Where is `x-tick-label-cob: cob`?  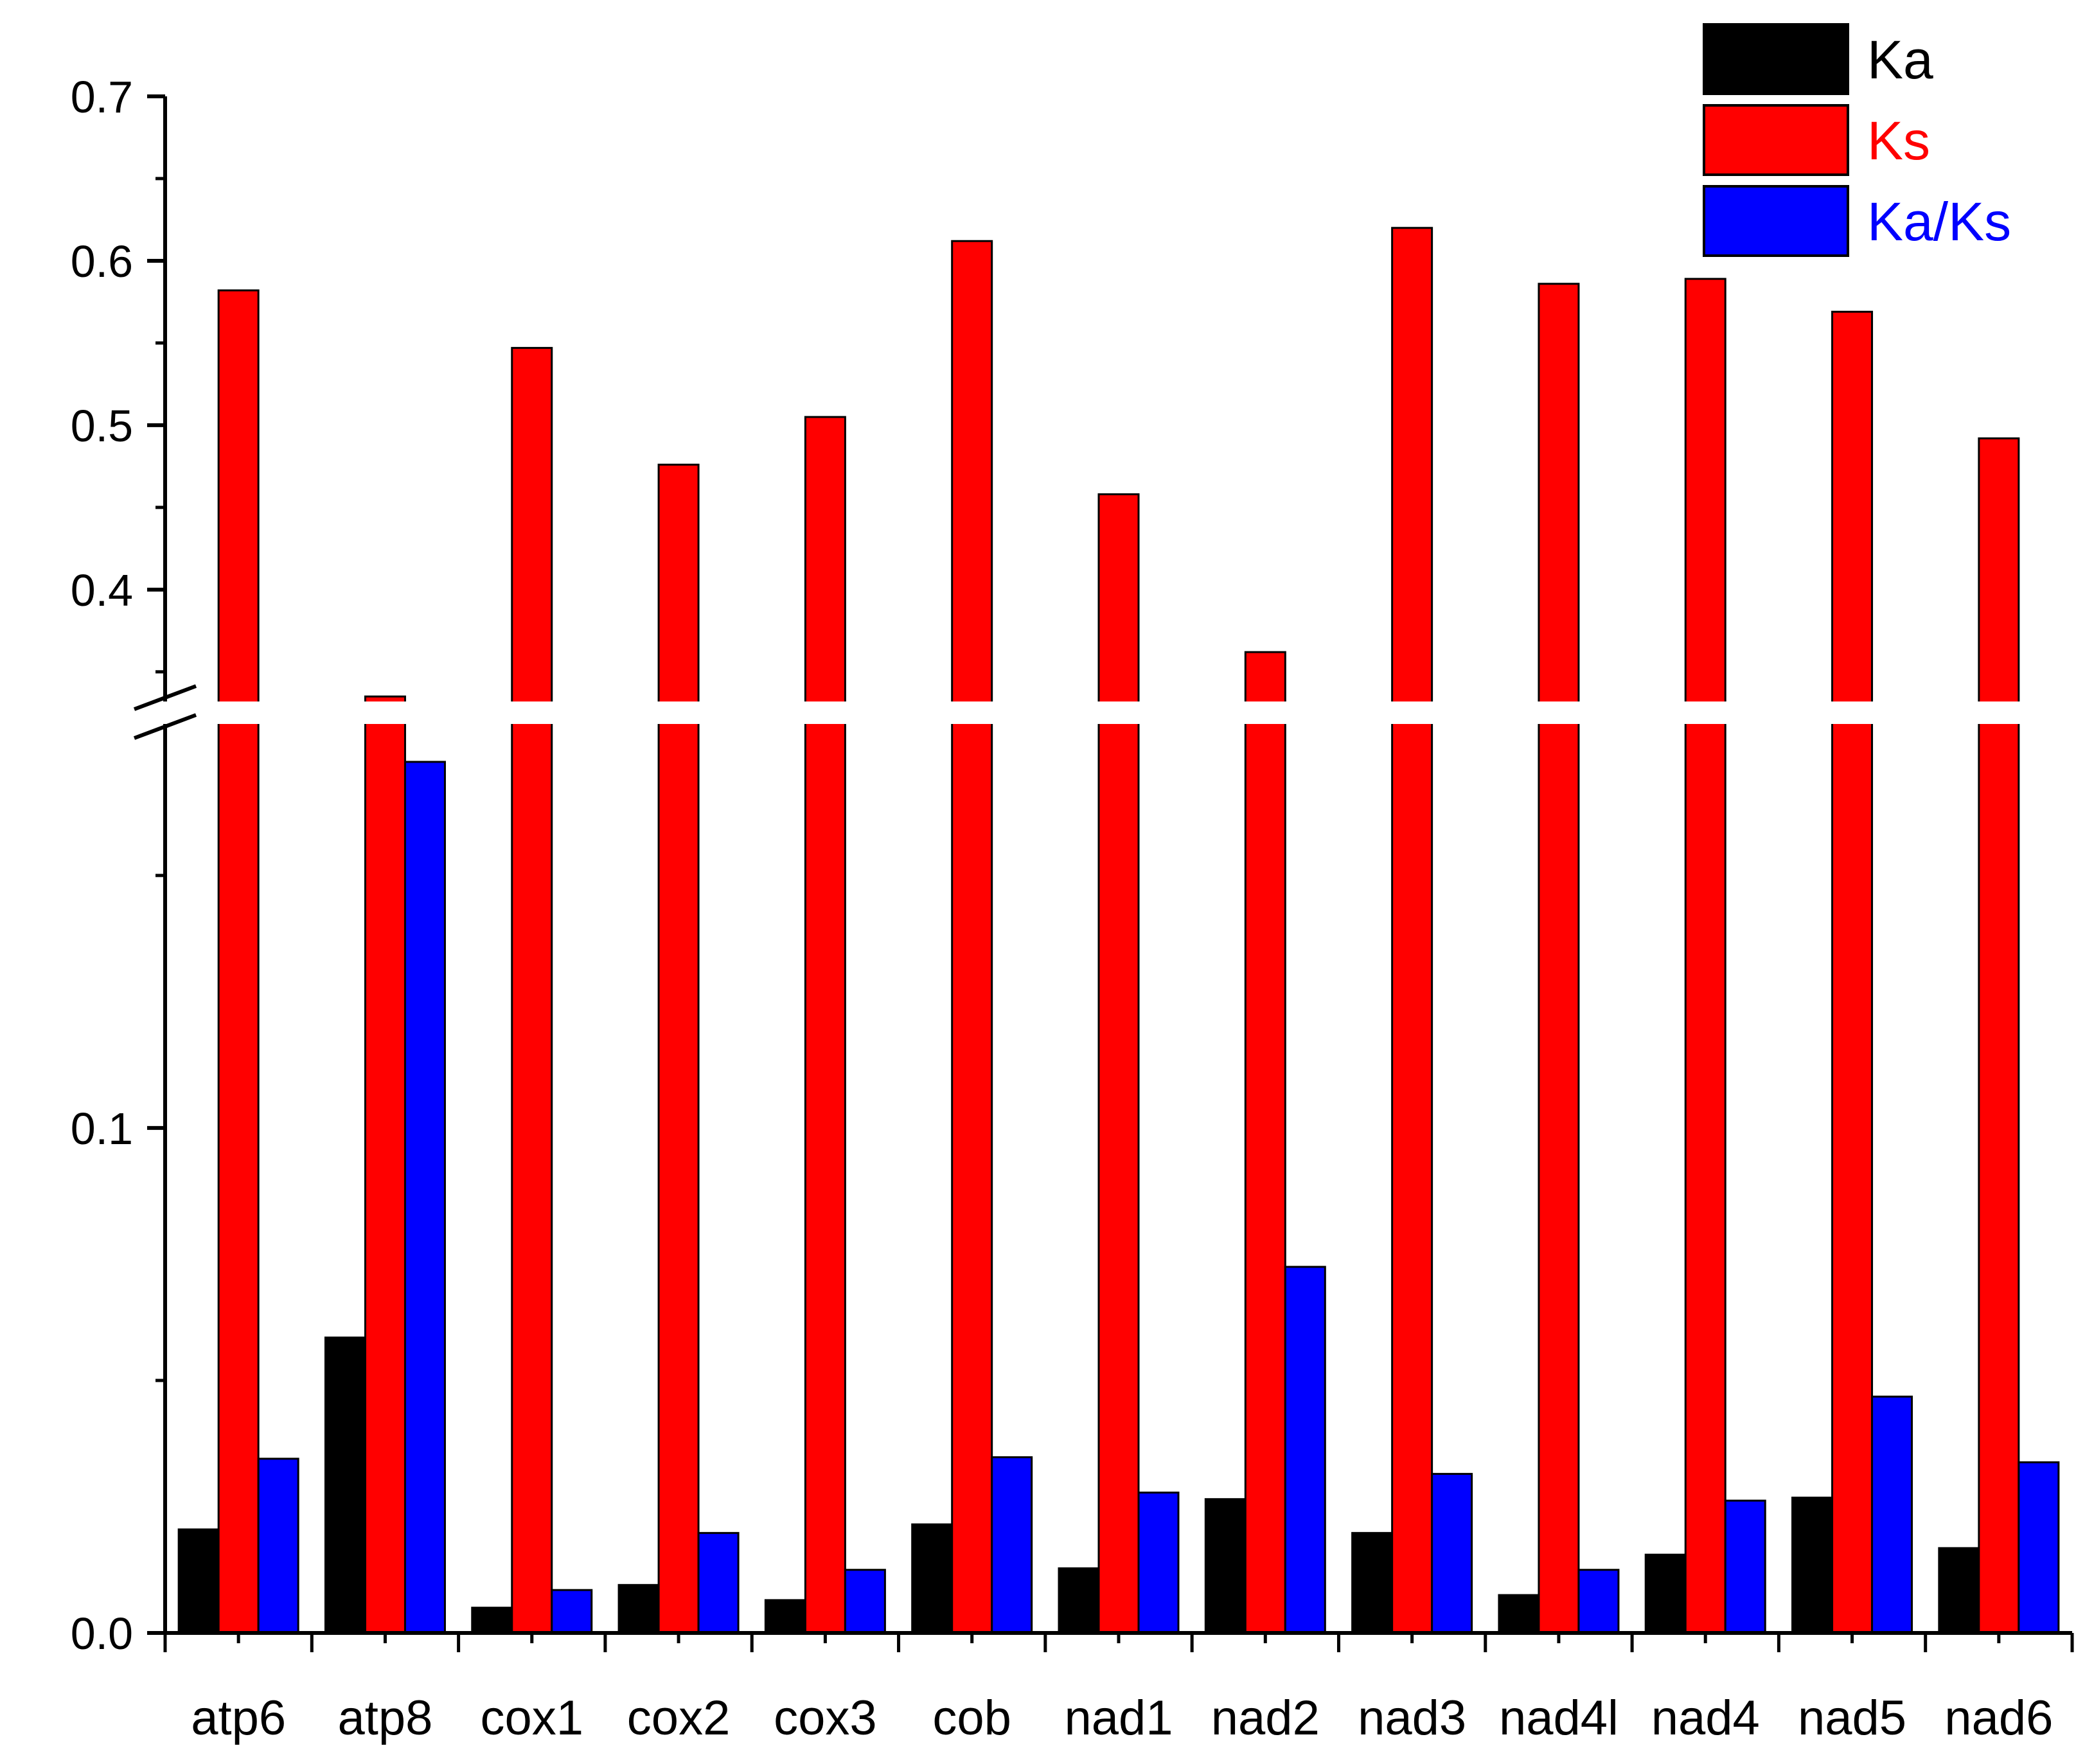
x-tick-label-cob: cob is located at coordinates (972, 1718).